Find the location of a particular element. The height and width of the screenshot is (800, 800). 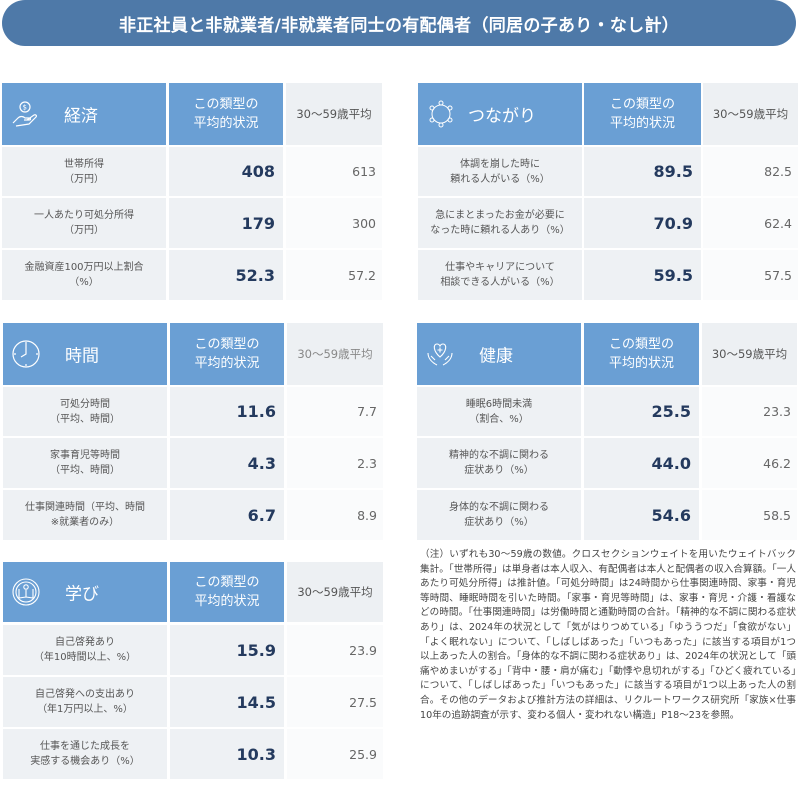

category-header-connection: つながり is located at coordinates (500, 114).